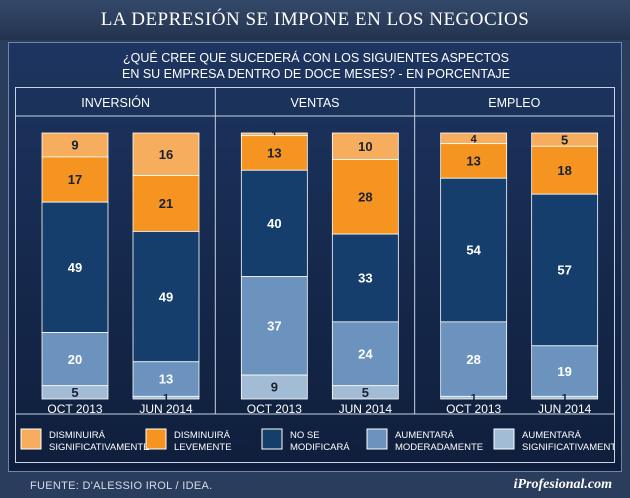 This screenshot has height=498, width=630. I want to click on data-label: 18, so click(564, 170).